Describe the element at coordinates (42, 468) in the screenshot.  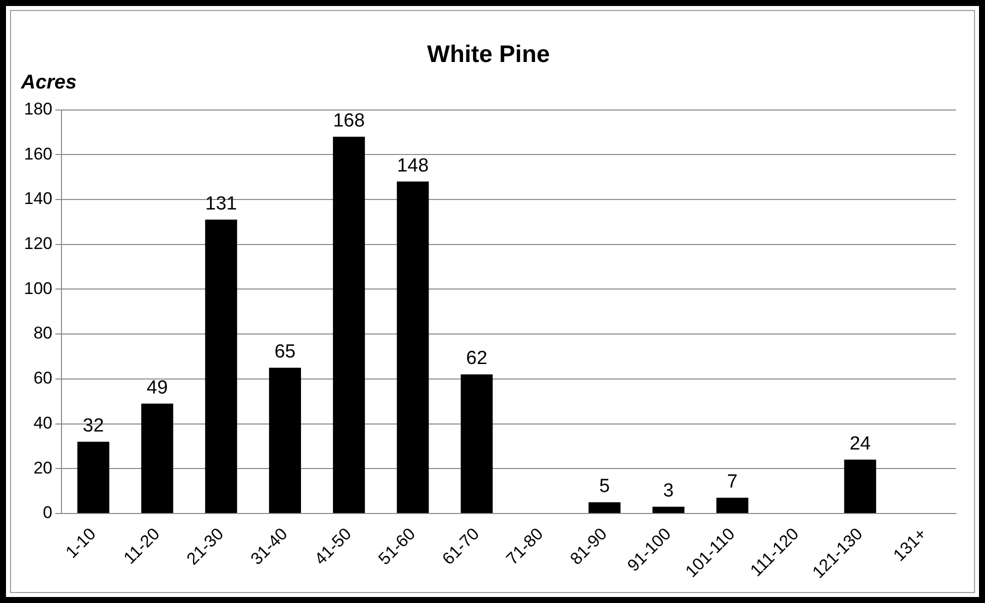
I see `y-tick-label: 20` at that location.